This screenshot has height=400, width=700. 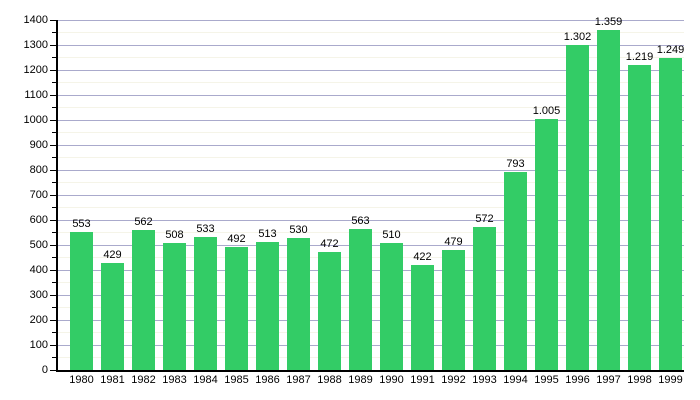 What do you see at coordinates (370, 371) in the screenshot?
I see `x-axis-line` at bounding box center [370, 371].